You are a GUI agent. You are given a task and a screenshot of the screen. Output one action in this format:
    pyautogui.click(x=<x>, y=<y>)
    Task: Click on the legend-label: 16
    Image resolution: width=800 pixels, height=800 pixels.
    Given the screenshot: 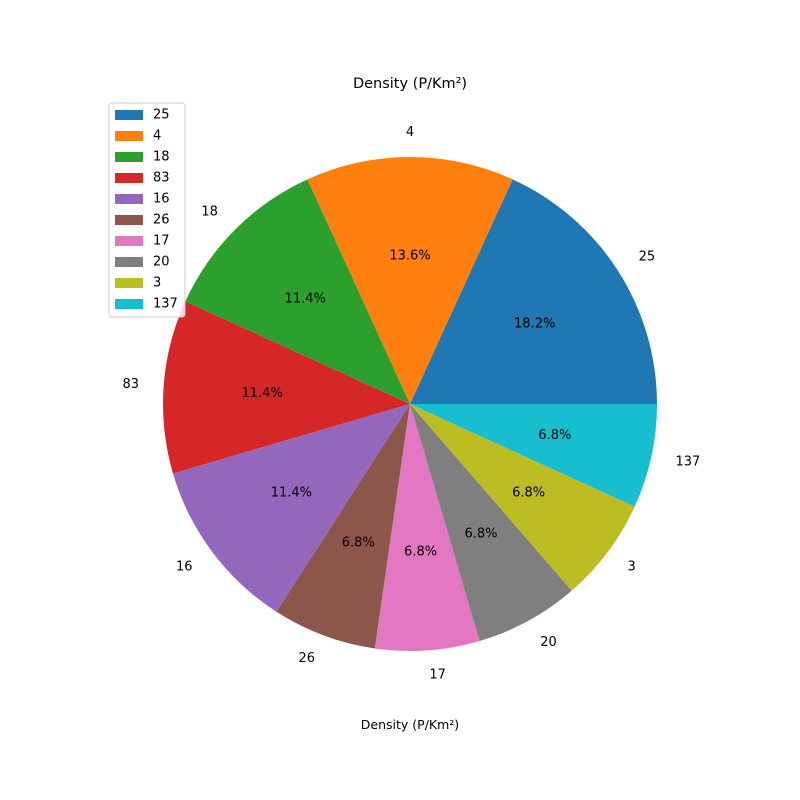 What is the action you would take?
    pyautogui.click(x=161, y=199)
    